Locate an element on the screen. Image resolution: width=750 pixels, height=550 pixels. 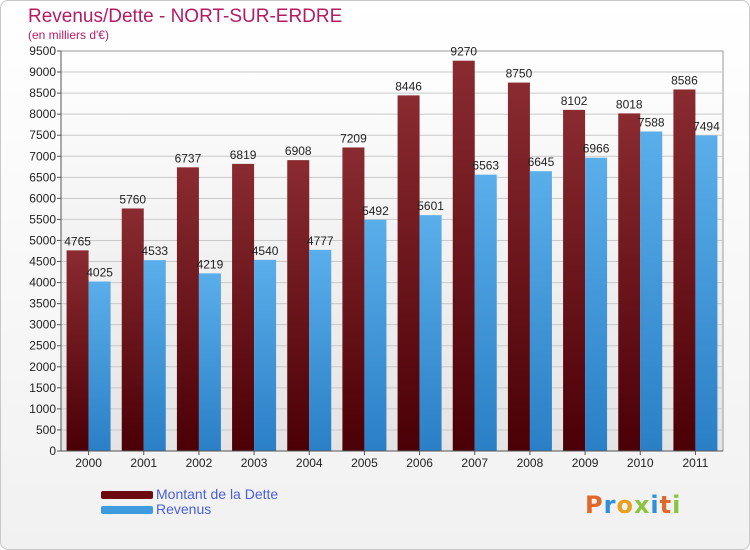
data-label-revenus: 6645 is located at coordinates (541, 162).